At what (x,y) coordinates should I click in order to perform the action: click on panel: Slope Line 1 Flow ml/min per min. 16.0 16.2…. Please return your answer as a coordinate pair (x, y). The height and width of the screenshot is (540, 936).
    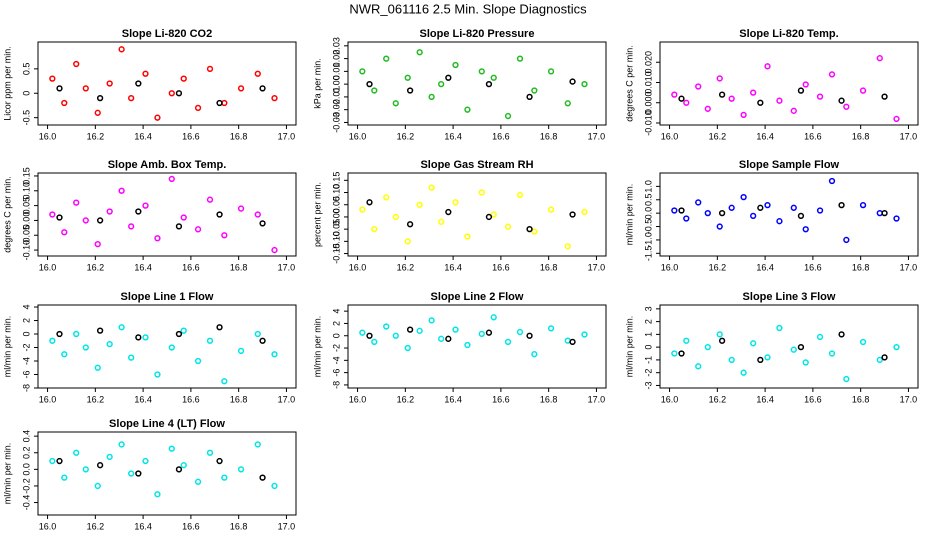
    Looking at the image, I should click on (149, 347).